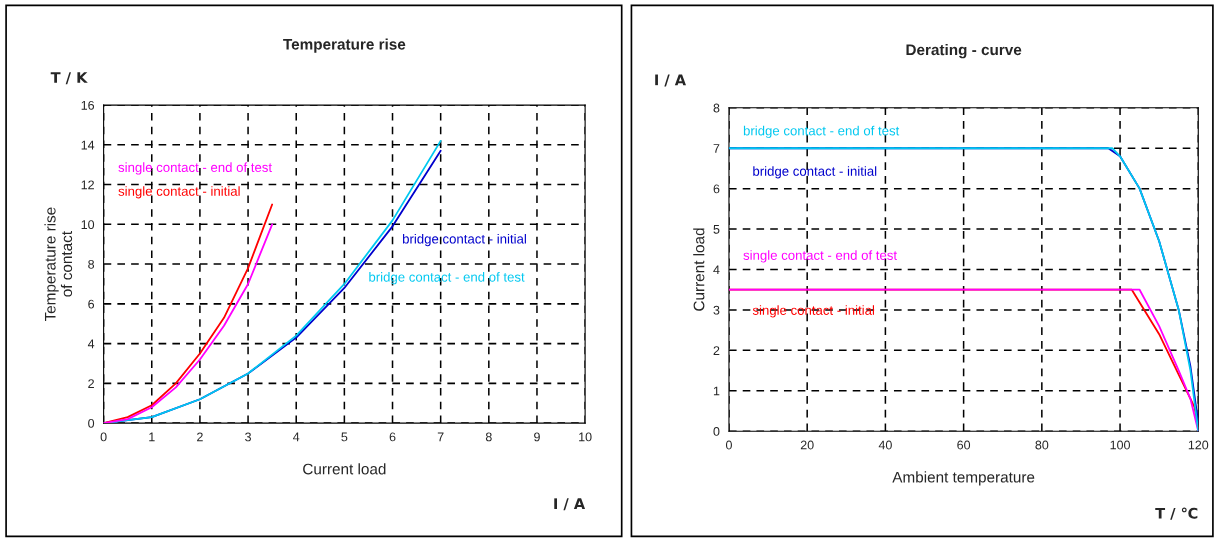  Describe the element at coordinates (248, 437) in the screenshot. I see `x-tick-label: 3` at that location.